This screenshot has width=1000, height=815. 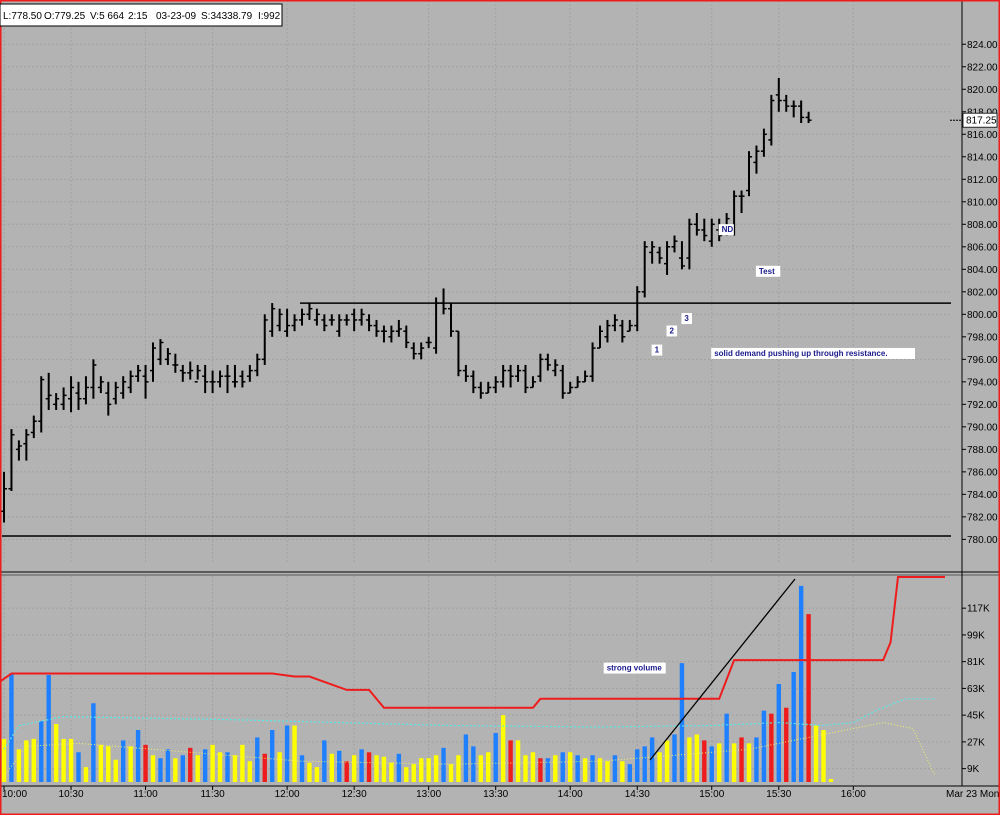 What do you see at coordinates (982, 292) in the screenshot?
I see `price-tick-label: 802.00` at bounding box center [982, 292].